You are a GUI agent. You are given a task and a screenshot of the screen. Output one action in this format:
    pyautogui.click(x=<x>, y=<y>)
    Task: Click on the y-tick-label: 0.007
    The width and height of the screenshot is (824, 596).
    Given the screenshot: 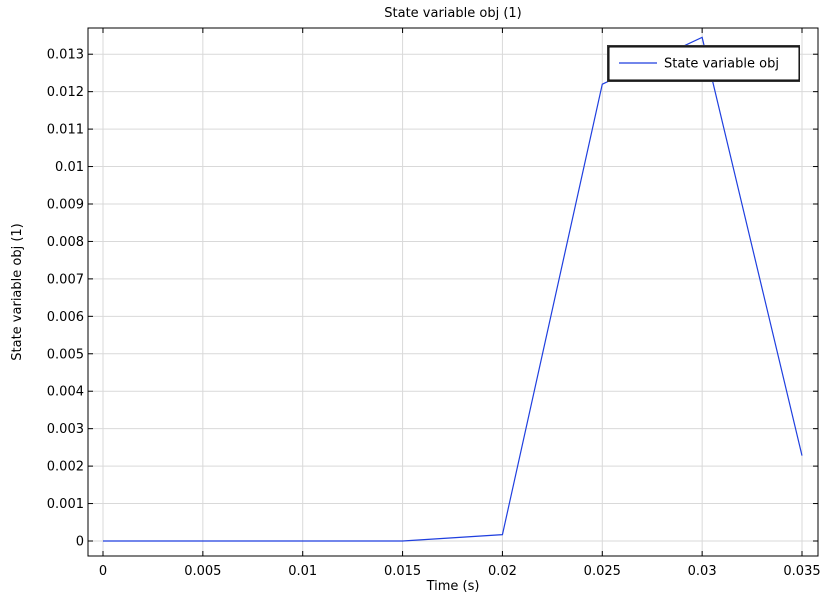 What is the action you would take?
    pyautogui.click(x=65, y=279)
    